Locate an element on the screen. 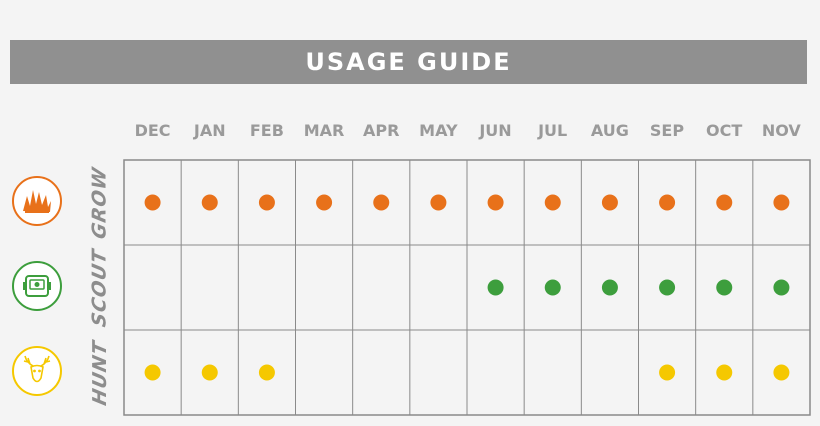  usage-dot-scout-aug is located at coordinates (609, 287).